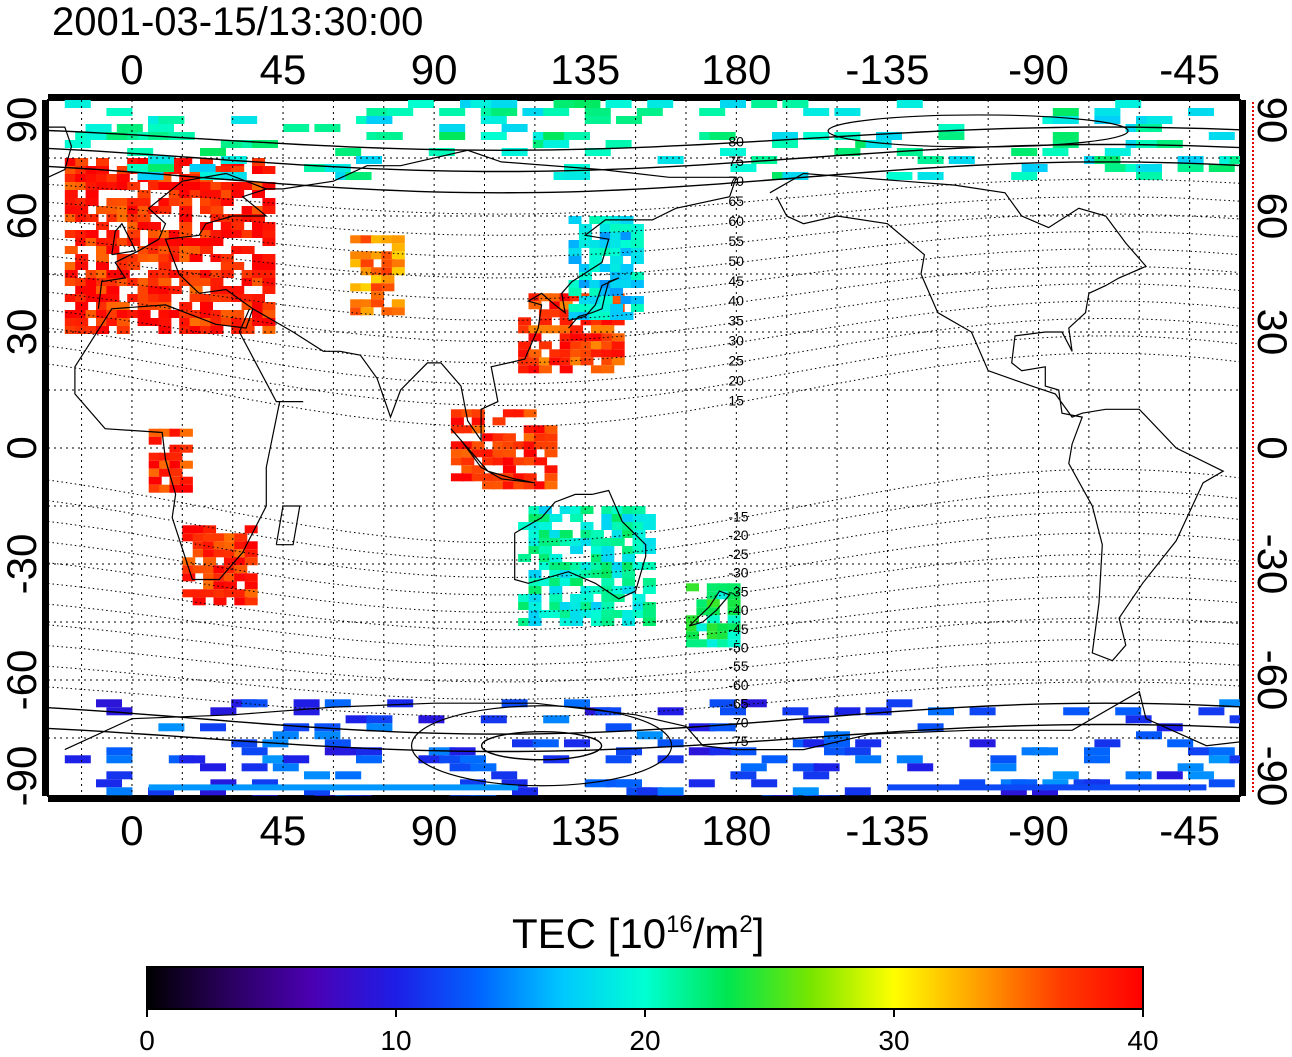 This screenshot has height=1057, width=1292. Describe the element at coordinates (644, 825) in the screenshot. I see `bottom-longitude-axis: 0 45 90 135 180 -135 -90 -45` at that location.